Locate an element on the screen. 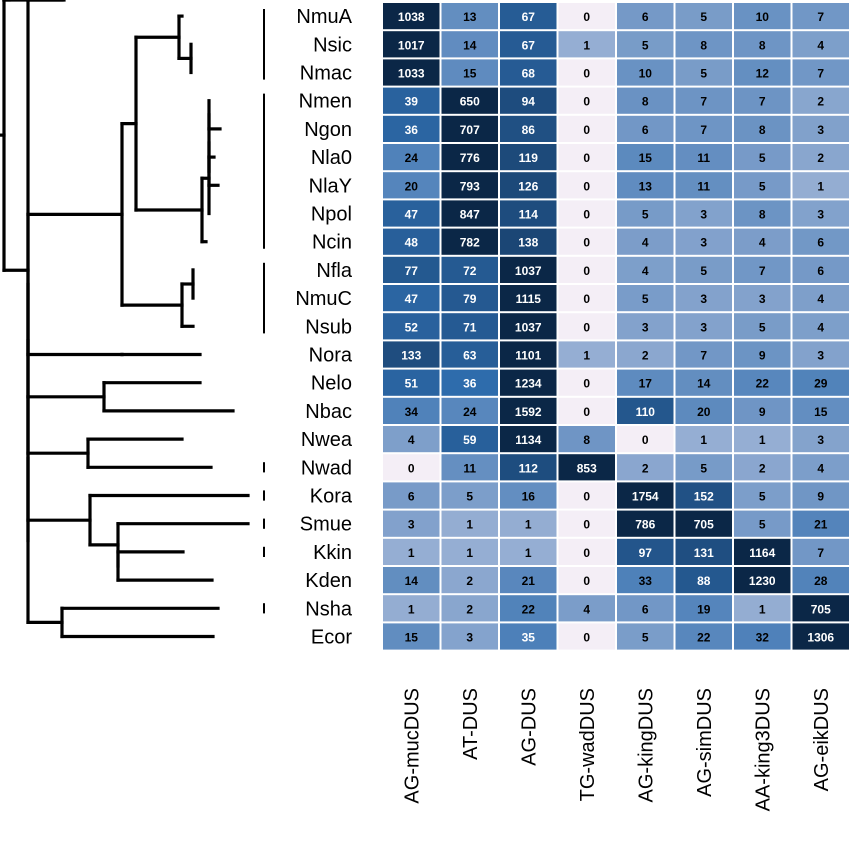 The width and height of the screenshot is (850, 846). heatmap-value: 705 is located at coordinates (821, 609).